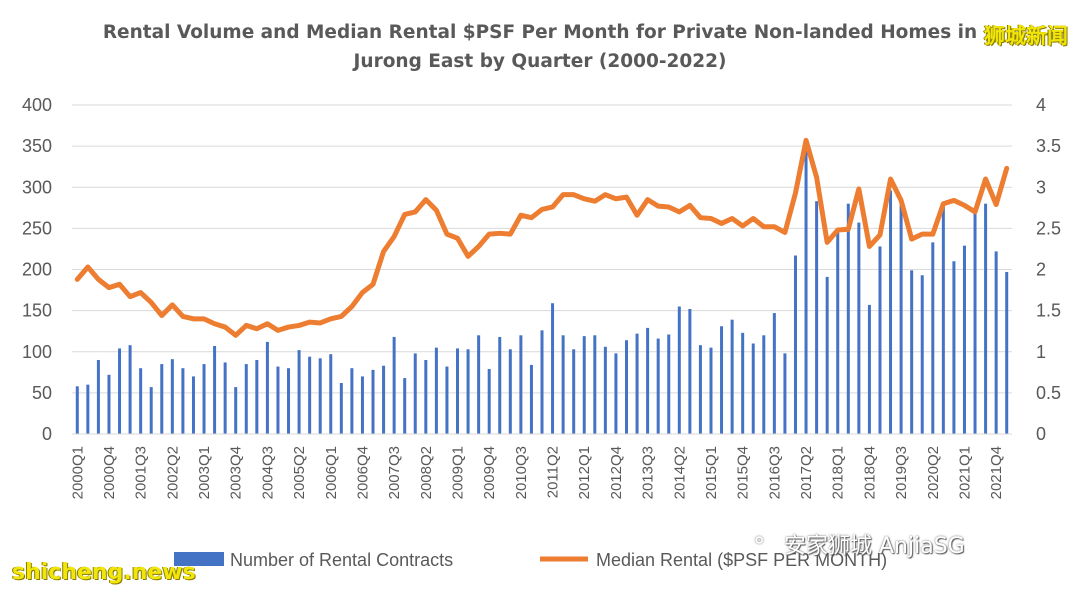  Describe the element at coordinates (42, 393) in the screenshot. I see `y-left-tick-label: 50` at that location.